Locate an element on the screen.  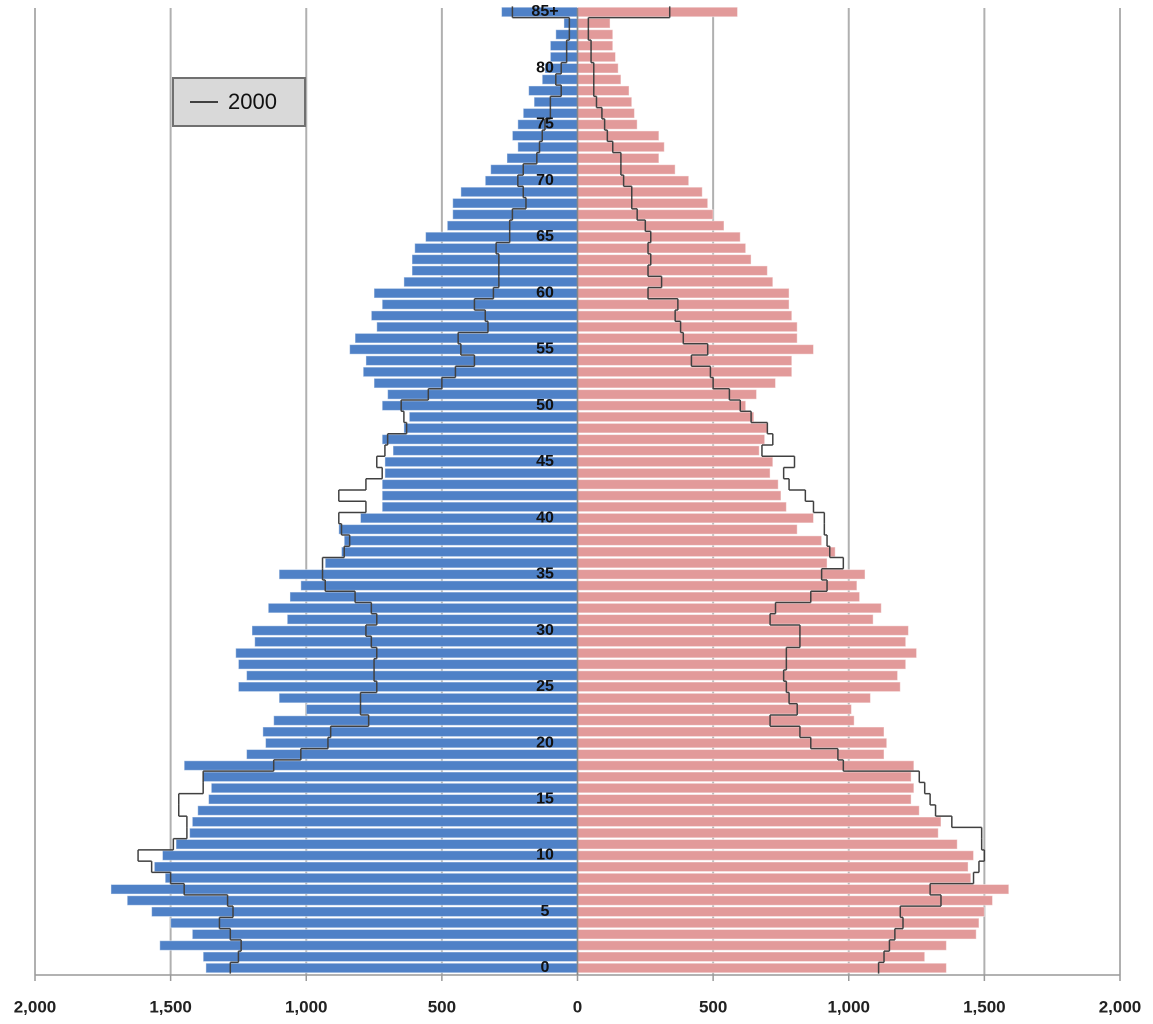
x-tick-label: 0 is located at coordinates (577, 1006).